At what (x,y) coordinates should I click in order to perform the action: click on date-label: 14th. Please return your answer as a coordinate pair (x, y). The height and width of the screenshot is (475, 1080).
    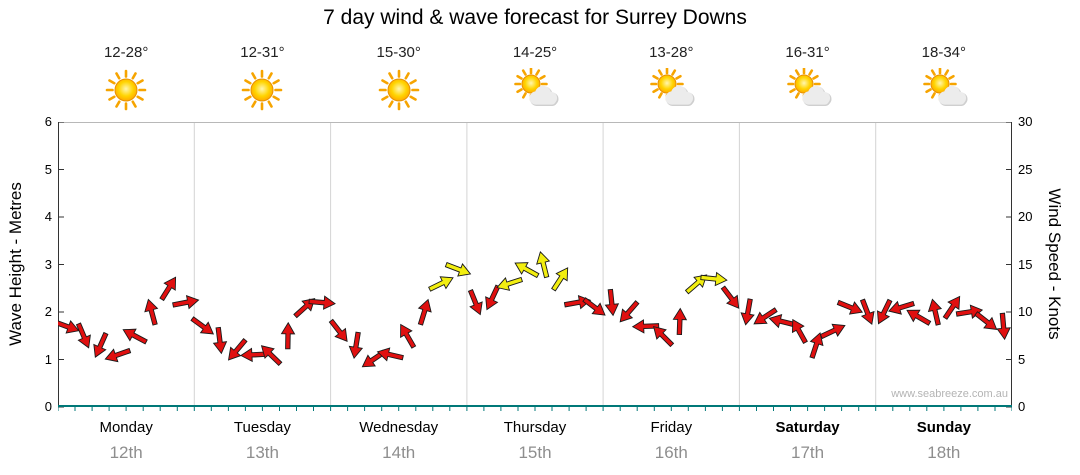
    Looking at the image, I should click on (399, 452).